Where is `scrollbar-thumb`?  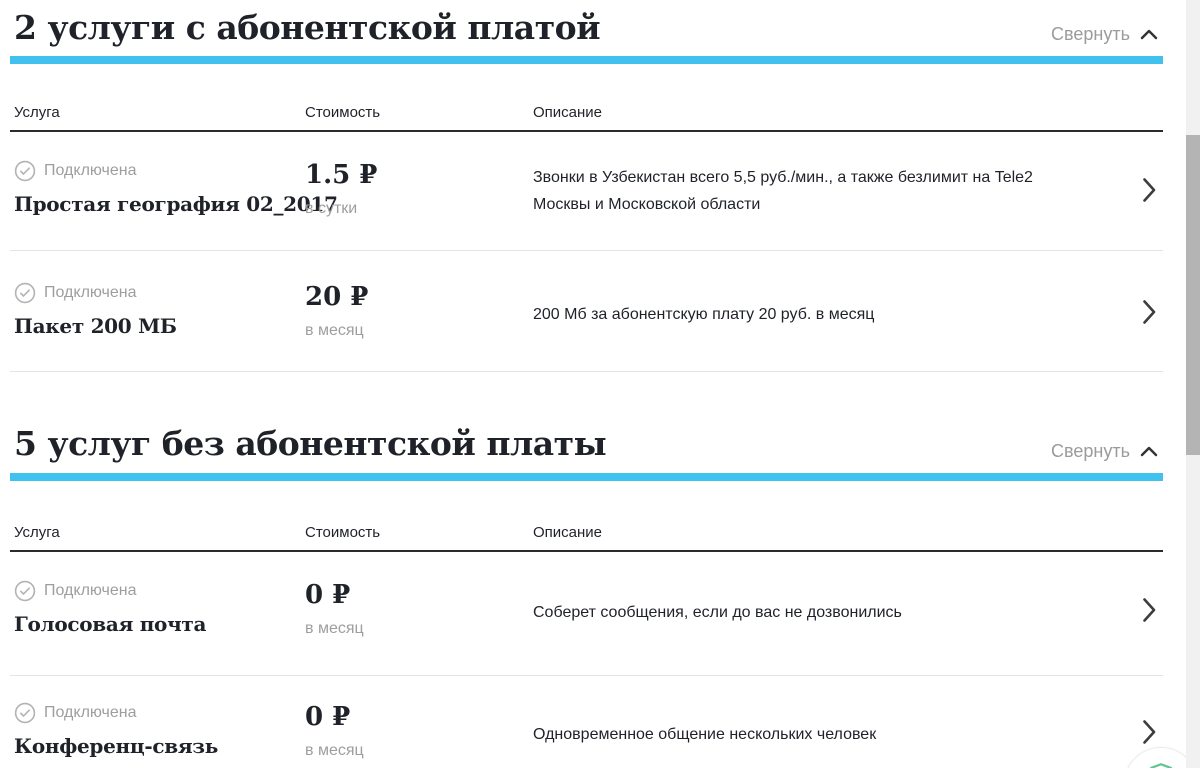 scrollbar-thumb is located at coordinates (1193, 295).